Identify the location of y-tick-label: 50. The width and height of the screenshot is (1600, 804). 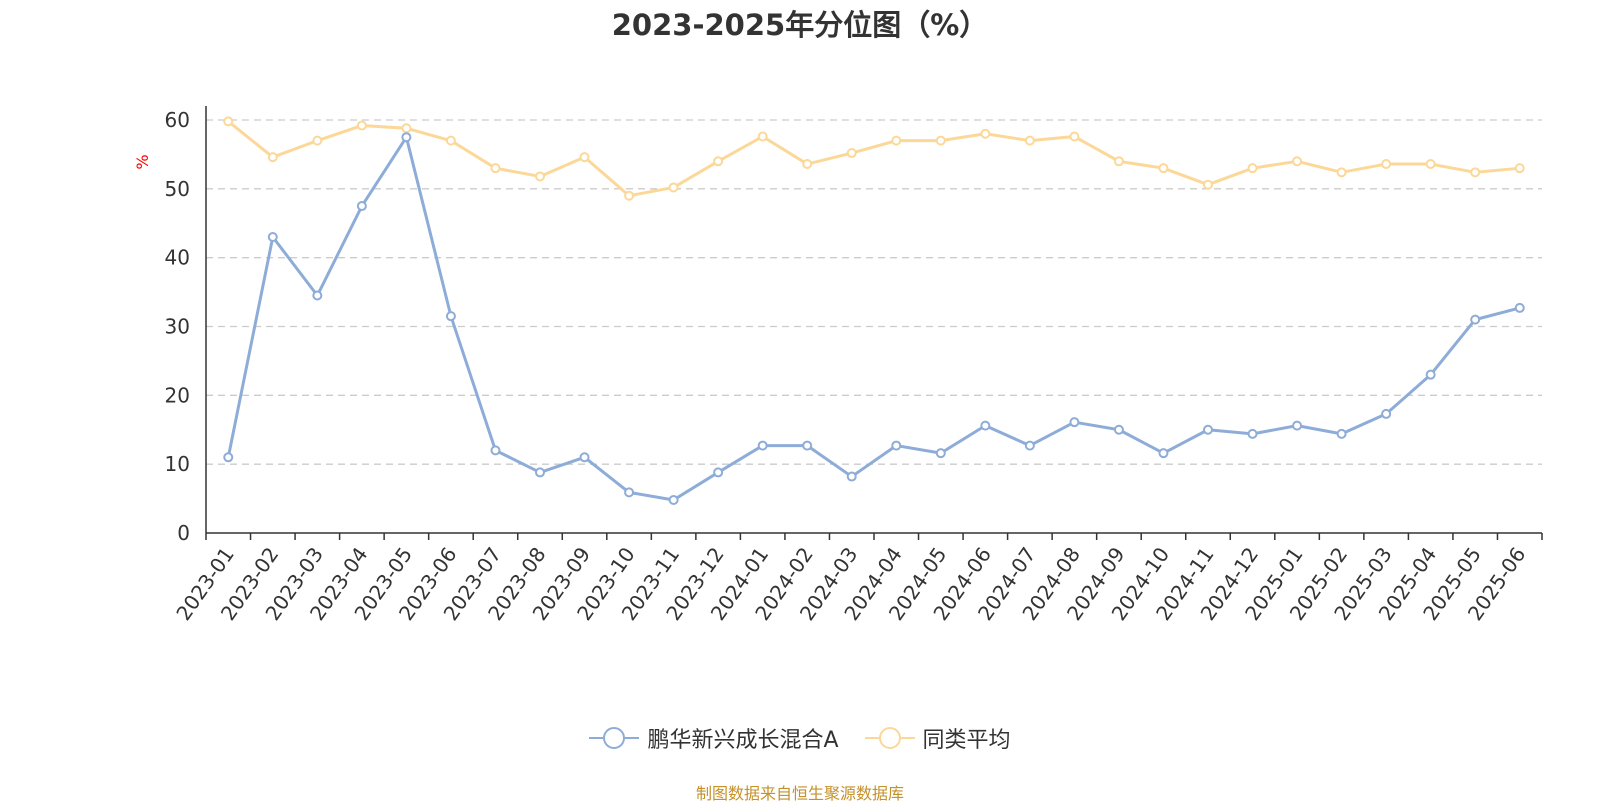
(177, 189).